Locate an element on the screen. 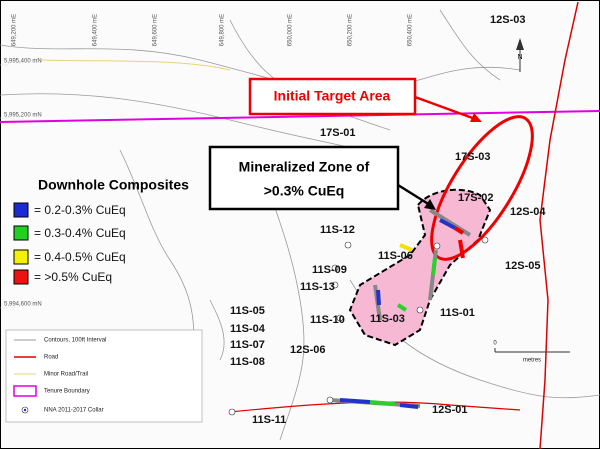 This screenshot has width=600, height=449. grid-label: 649,400 mE is located at coordinates (96, 30).